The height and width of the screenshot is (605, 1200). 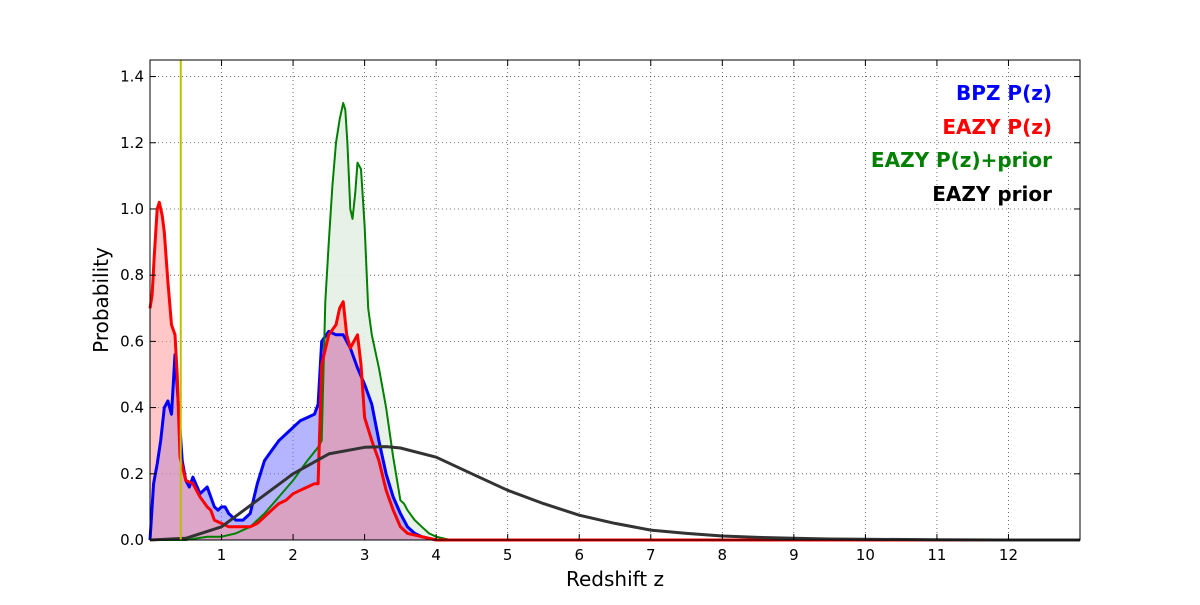 I want to click on legend-entry-2: EAZY P(z)+prior, so click(x=961, y=160).